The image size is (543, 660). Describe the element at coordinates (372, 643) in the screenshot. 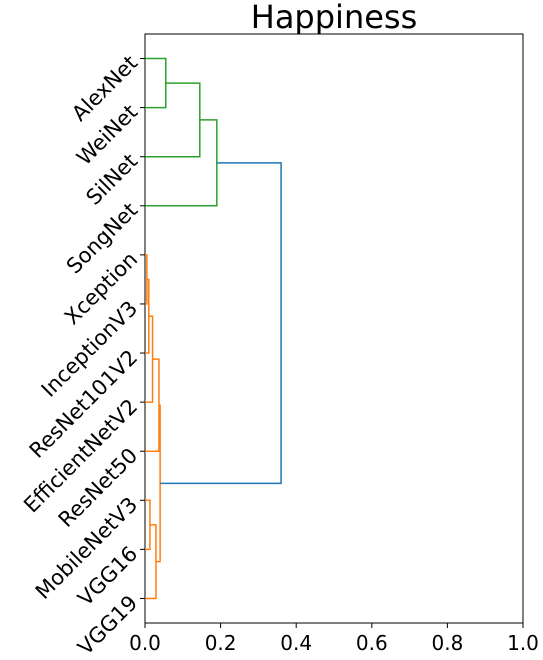

I see `x-tick-label: 0.6` at that location.